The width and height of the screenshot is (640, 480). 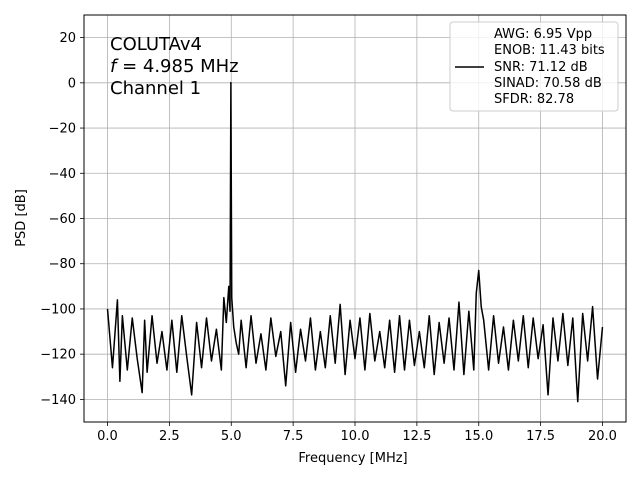 I want to click on legend-line-awg: AWG: 6.95 Vpp, so click(x=543, y=34).